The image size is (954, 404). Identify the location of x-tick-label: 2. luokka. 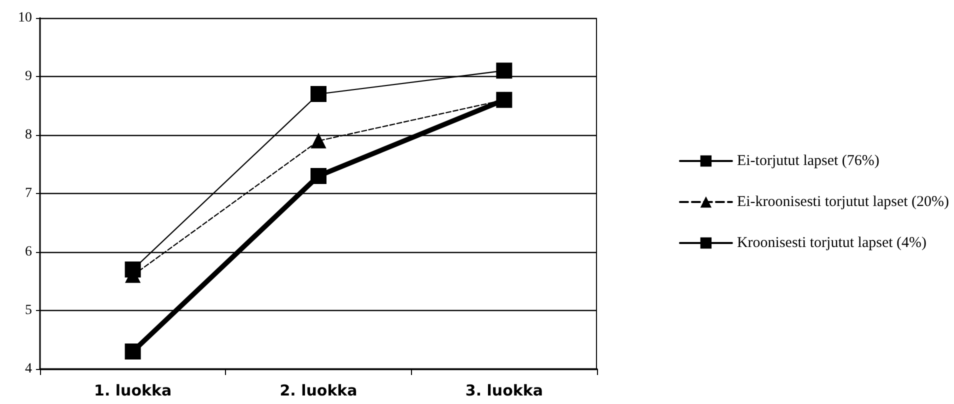
(319, 391).